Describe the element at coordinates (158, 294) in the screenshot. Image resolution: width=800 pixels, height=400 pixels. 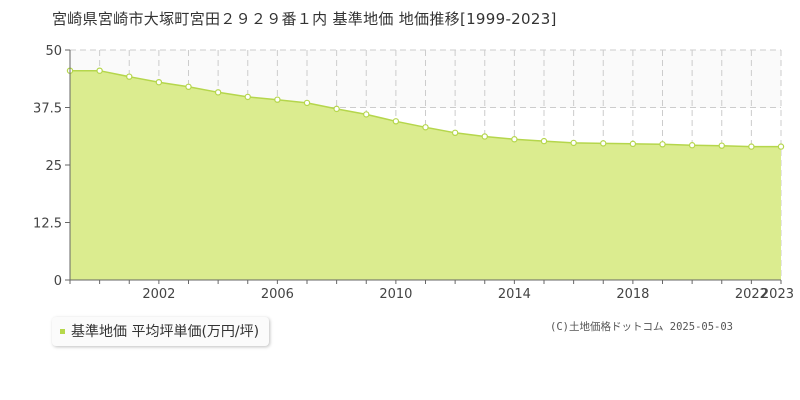
I see `x-tick-label: 2002` at that location.